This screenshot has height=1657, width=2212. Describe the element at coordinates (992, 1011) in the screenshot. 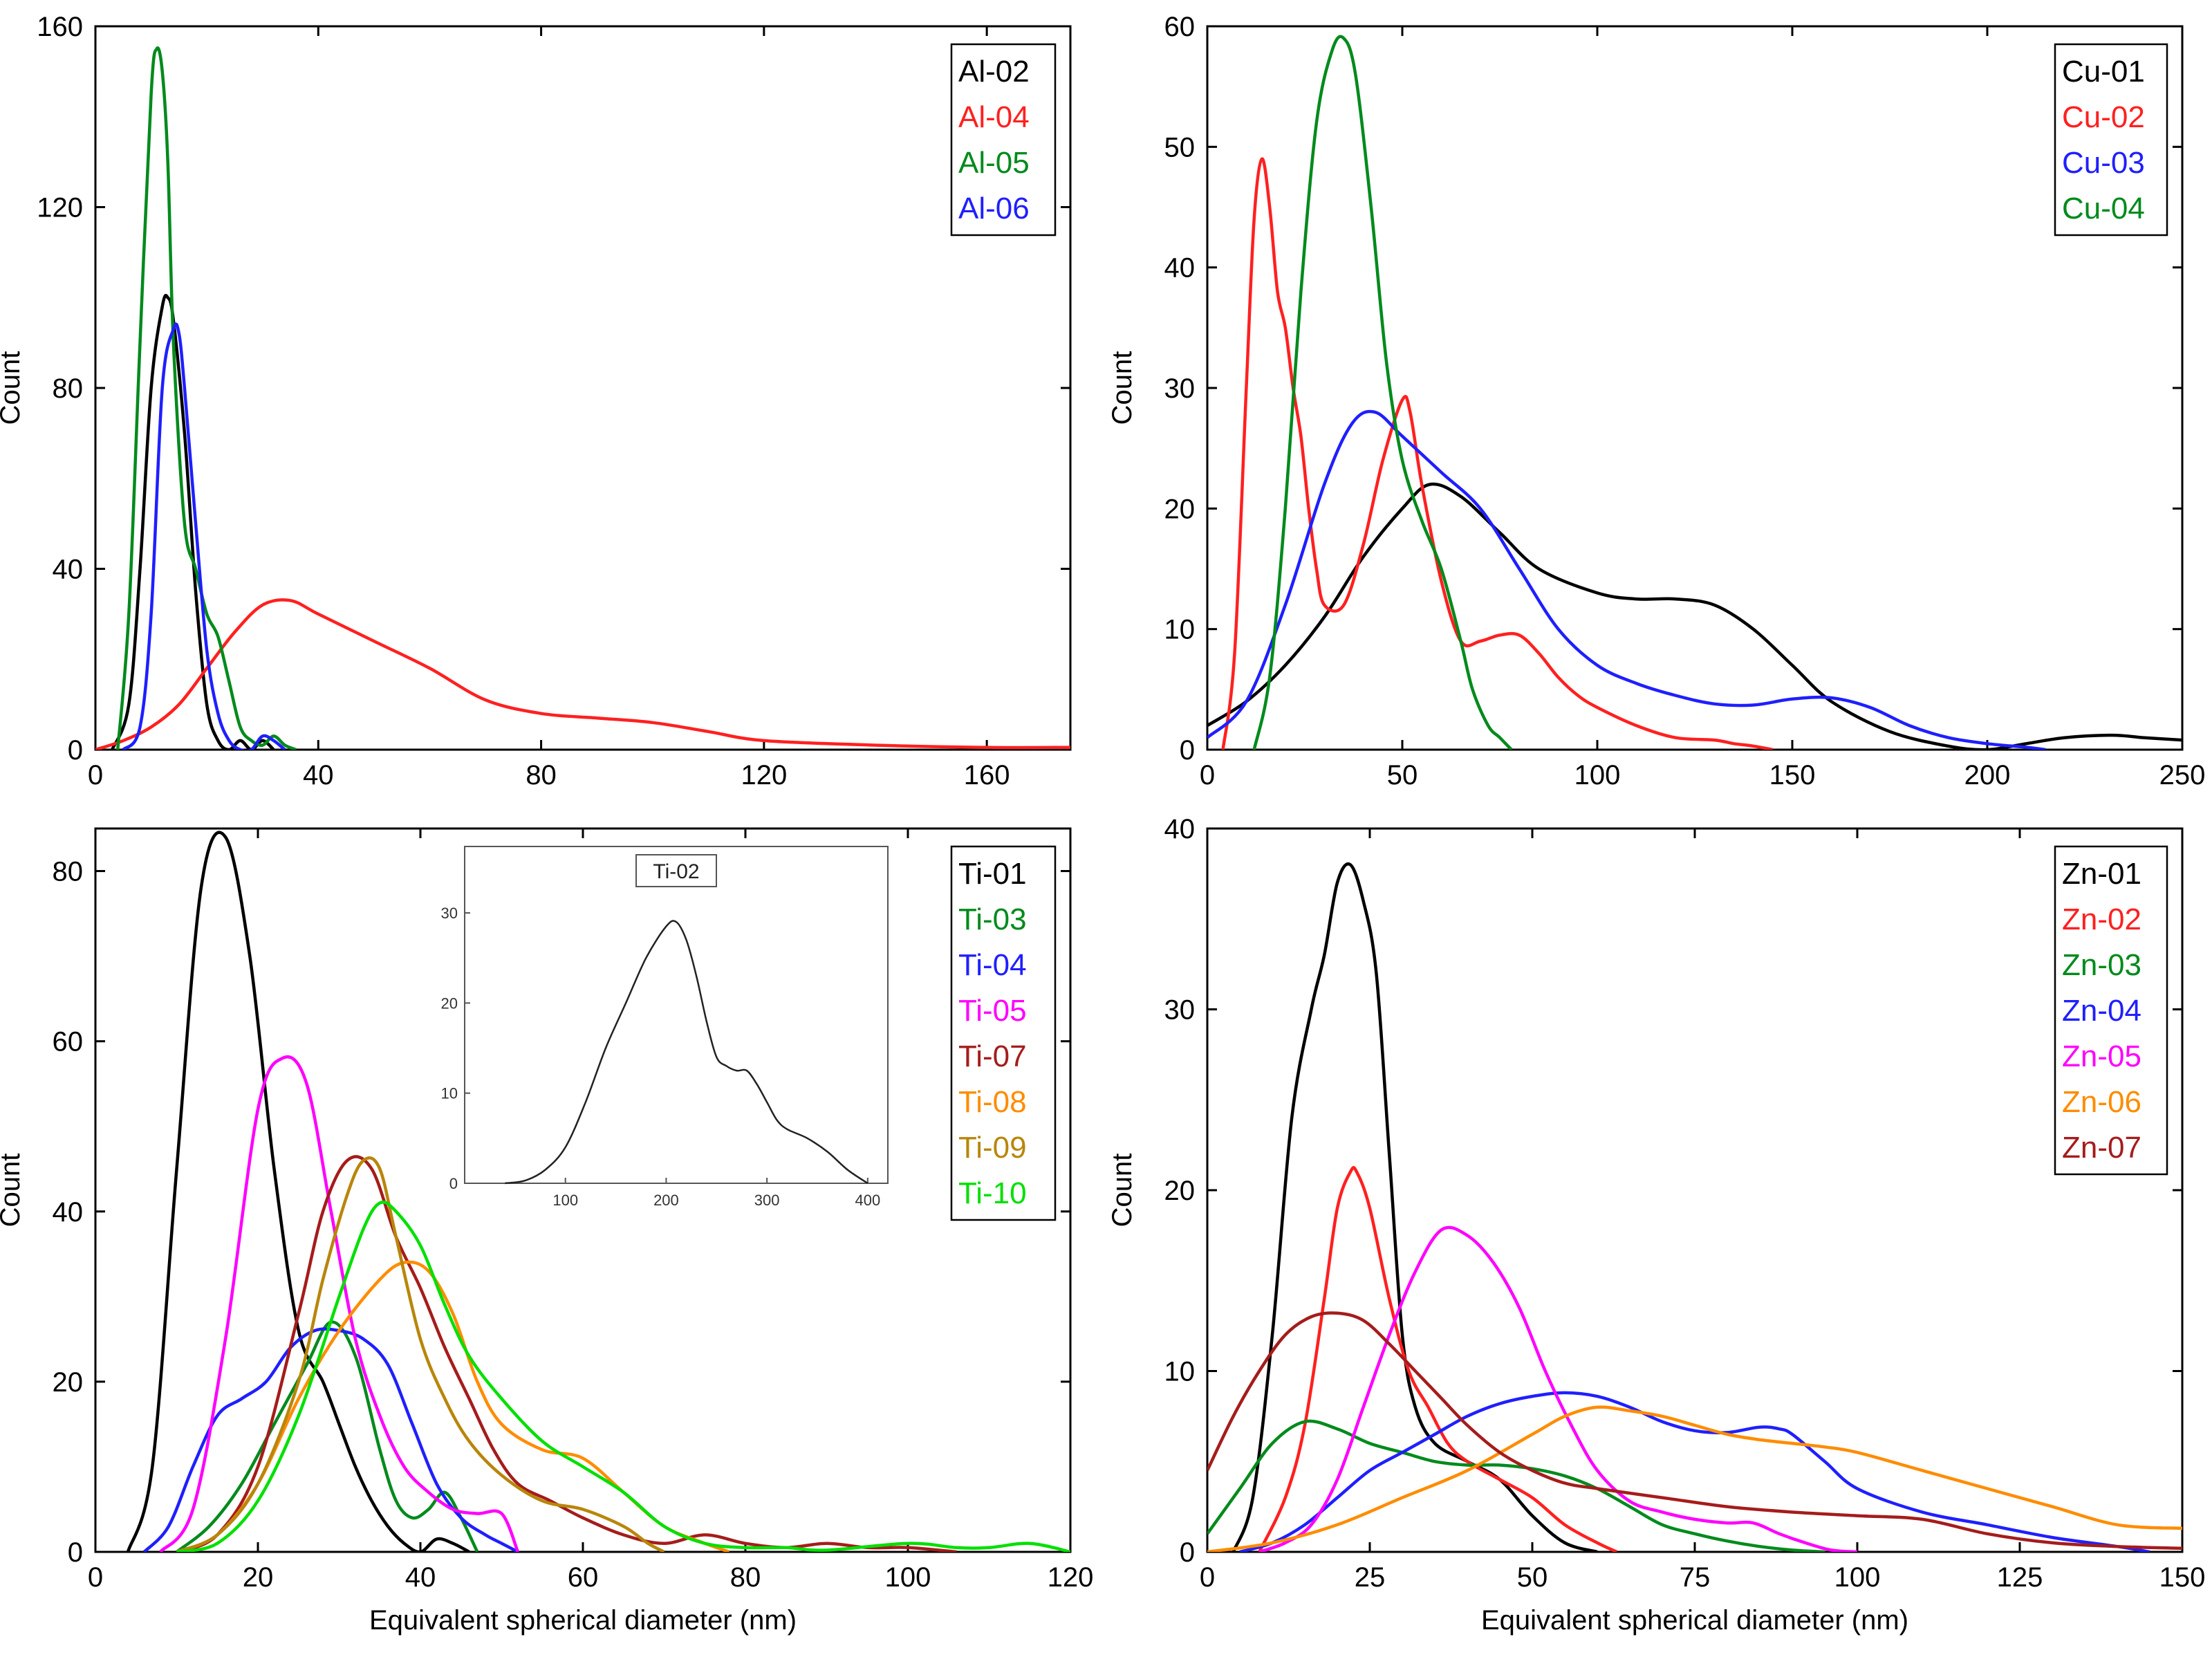

I see `legend-entry-ti-05: Ti-05` at that location.